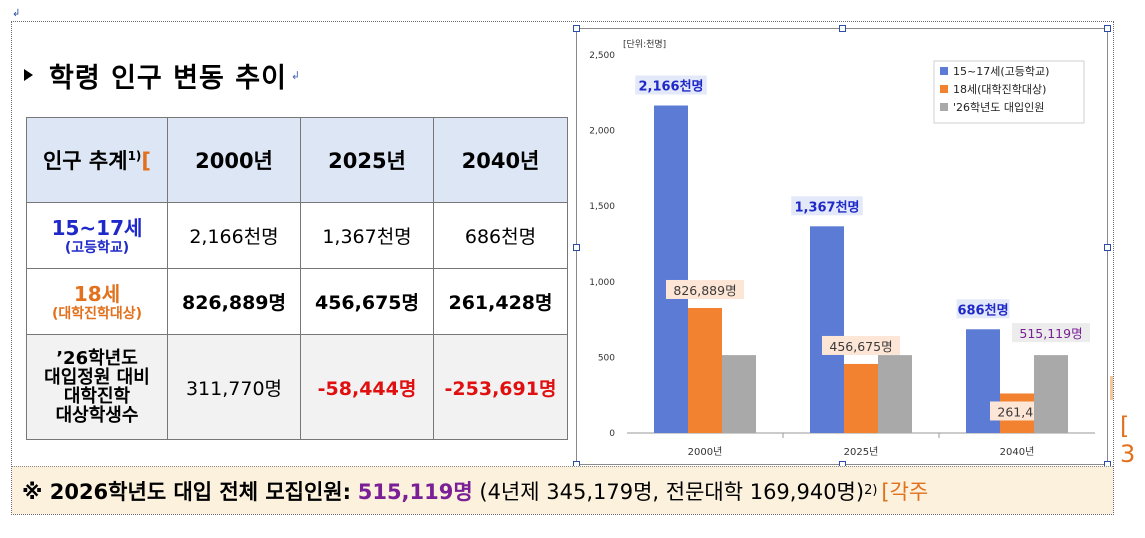  I want to click on legend-box, so click(1009, 92).